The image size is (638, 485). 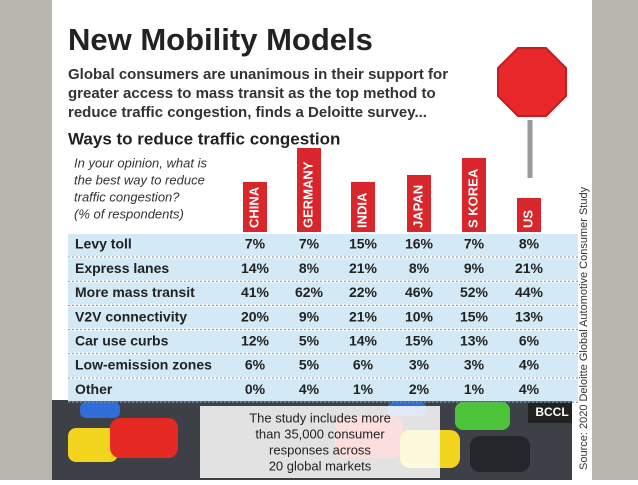 I want to click on row-label: Levy toll, so click(x=103, y=244).